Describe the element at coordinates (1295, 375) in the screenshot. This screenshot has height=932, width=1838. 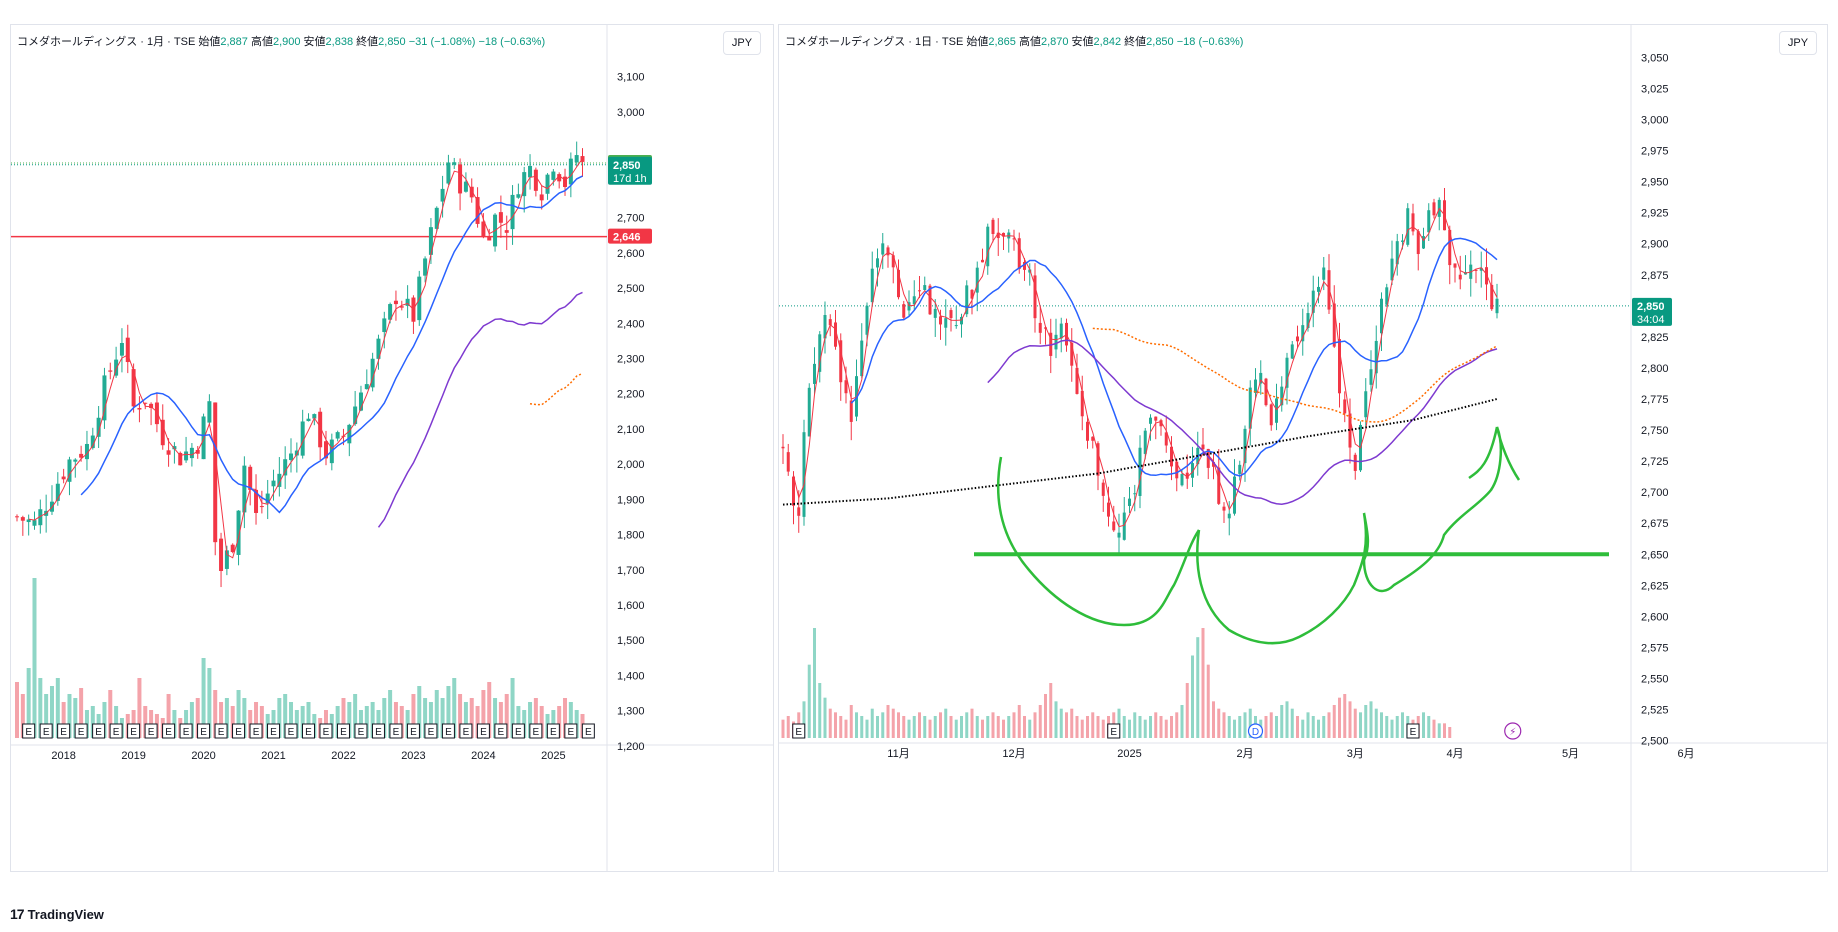
I see `ma-orange-line` at that location.